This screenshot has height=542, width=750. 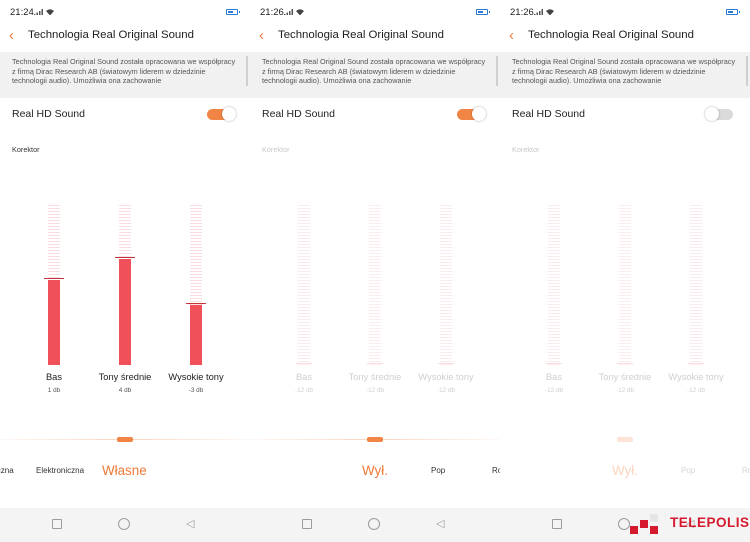 I want to click on status-bar: 21:24, so click(x=125, y=12).